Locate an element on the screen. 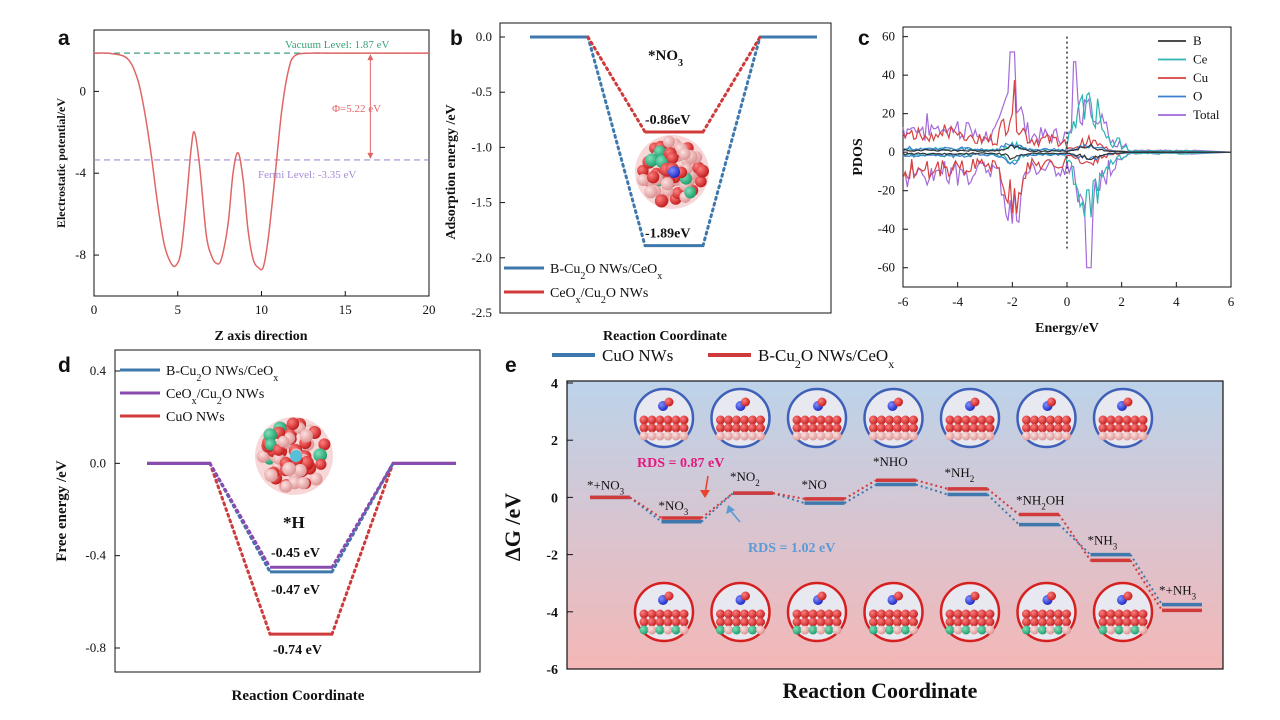  legend-text-part: /Cu is located at coordinates (207, 394).